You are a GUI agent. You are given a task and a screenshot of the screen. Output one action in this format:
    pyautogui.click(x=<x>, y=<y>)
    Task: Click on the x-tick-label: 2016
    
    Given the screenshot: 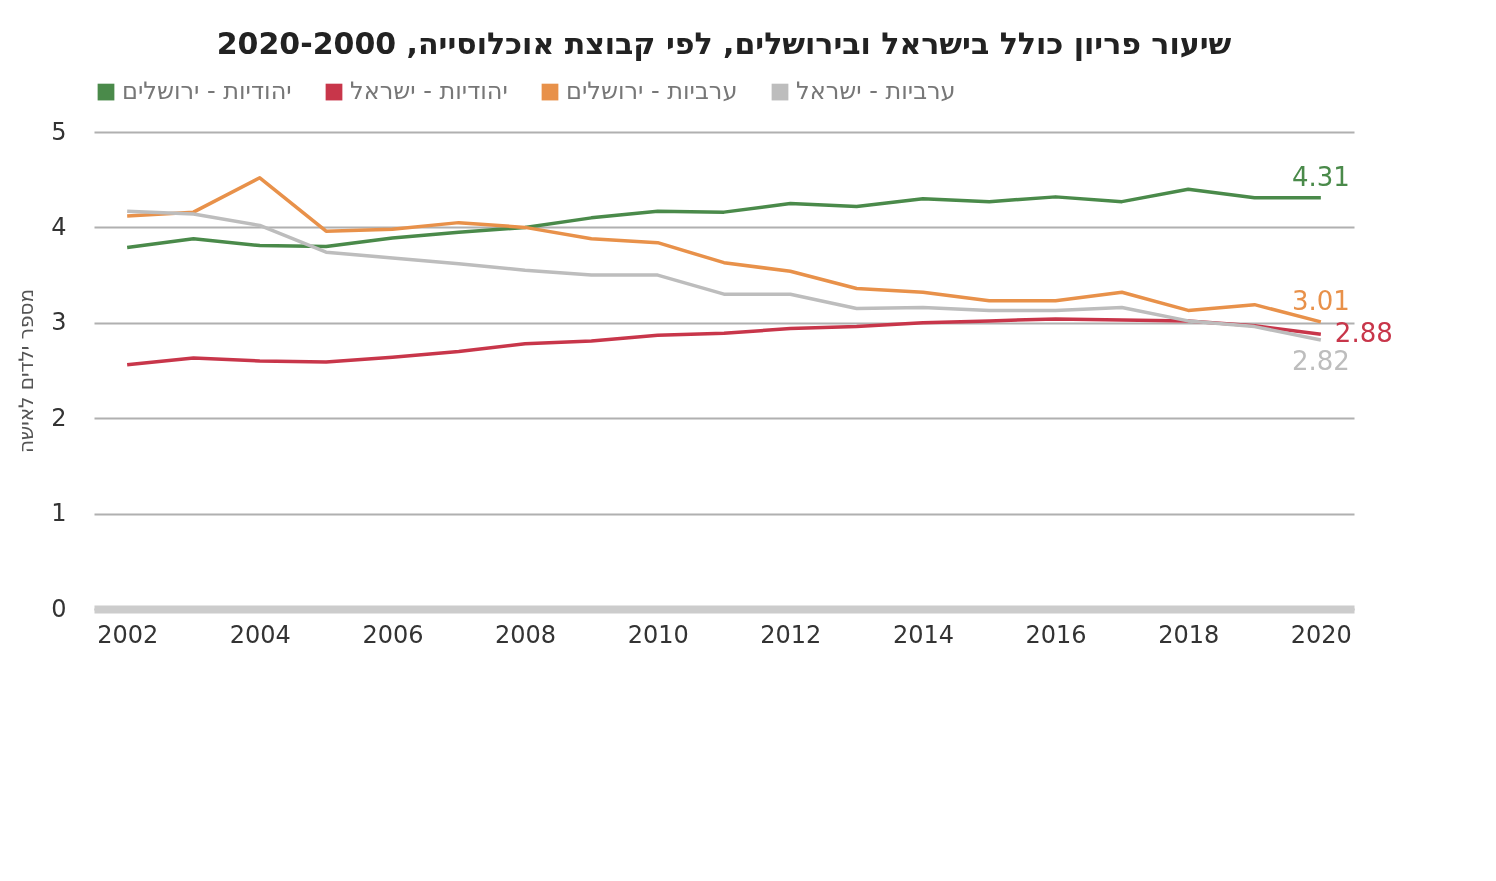 What is the action you would take?
    pyautogui.click(x=1056, y=634)
    